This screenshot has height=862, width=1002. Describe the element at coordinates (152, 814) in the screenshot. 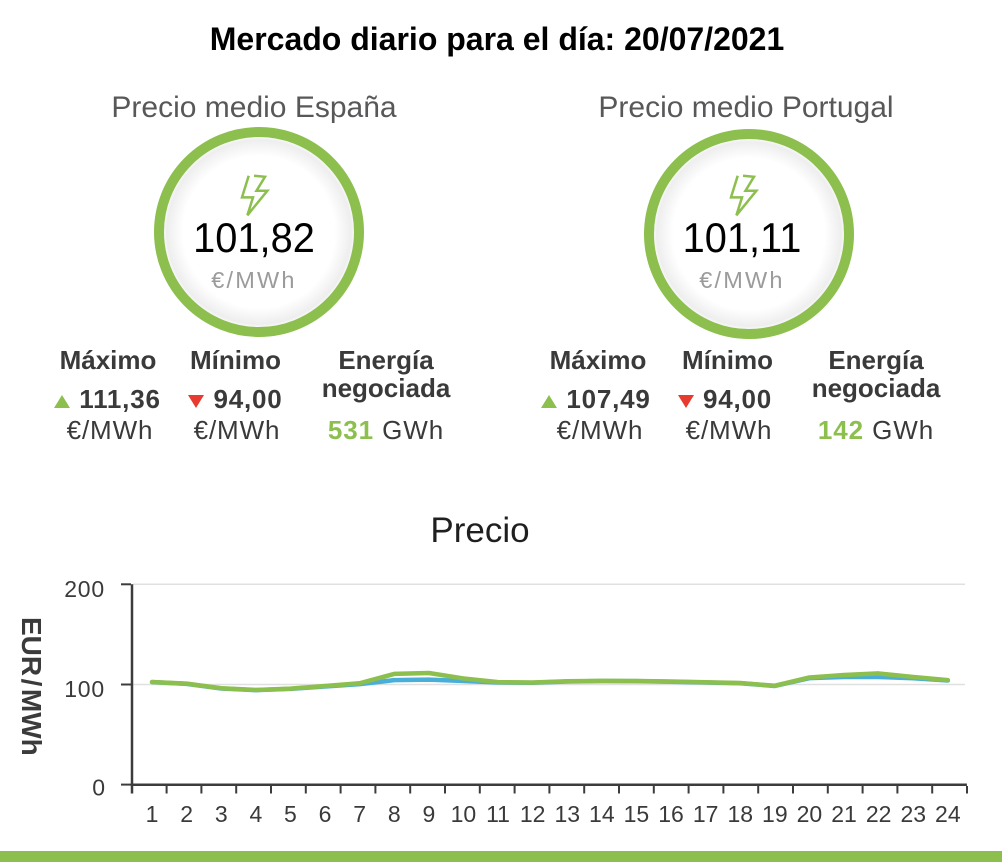

I see `svg-text: 1` at that location.